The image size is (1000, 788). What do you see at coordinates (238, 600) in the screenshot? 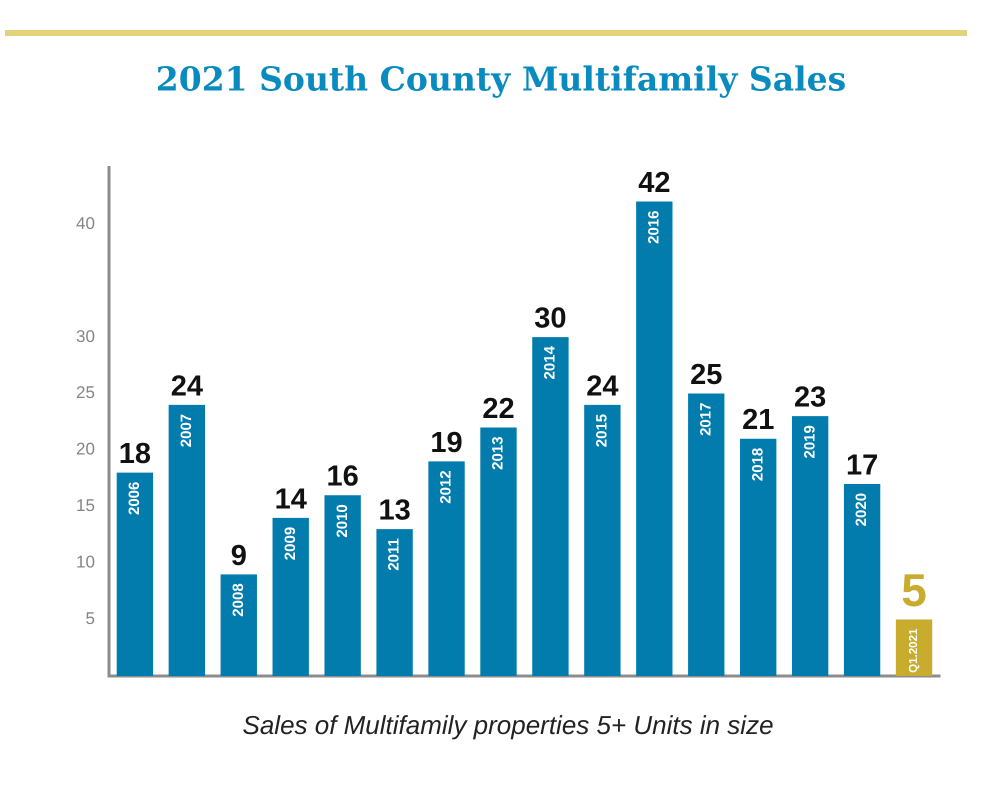
I see `x-tick-label: 2008` at bounding box center [238, 600].